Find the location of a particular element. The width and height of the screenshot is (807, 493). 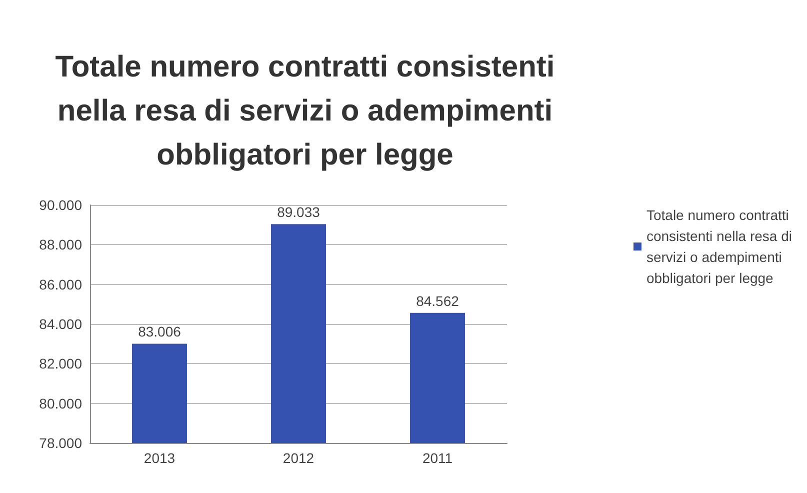

data-label: 84.562 is located at coordinates (438, 300).